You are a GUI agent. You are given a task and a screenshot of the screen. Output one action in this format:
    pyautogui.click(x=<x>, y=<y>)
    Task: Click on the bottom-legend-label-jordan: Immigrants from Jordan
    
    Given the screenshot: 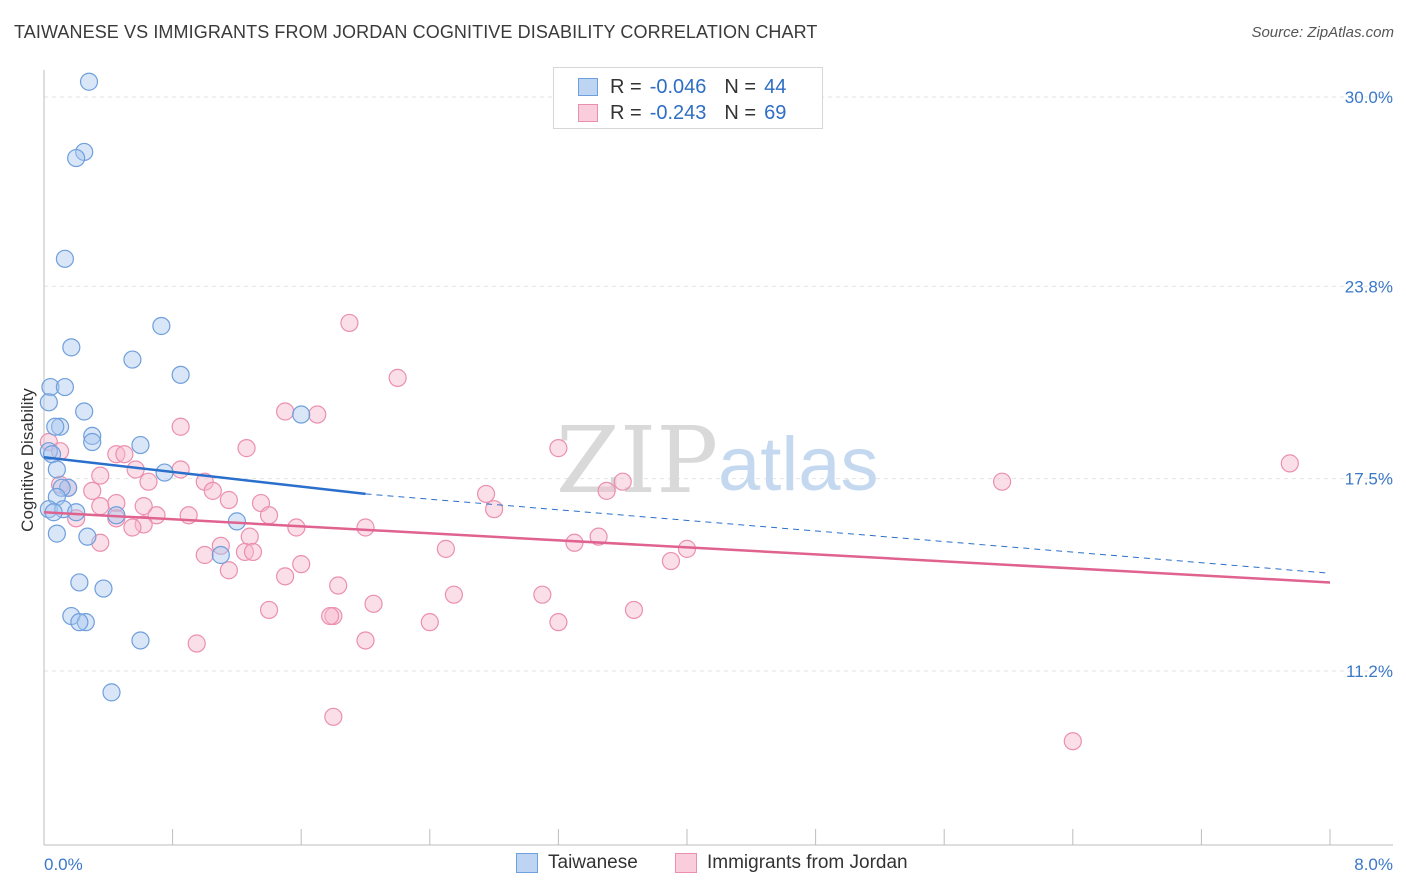 What is the action you would take?
    pyautogui.click(x=807, y=862)
    